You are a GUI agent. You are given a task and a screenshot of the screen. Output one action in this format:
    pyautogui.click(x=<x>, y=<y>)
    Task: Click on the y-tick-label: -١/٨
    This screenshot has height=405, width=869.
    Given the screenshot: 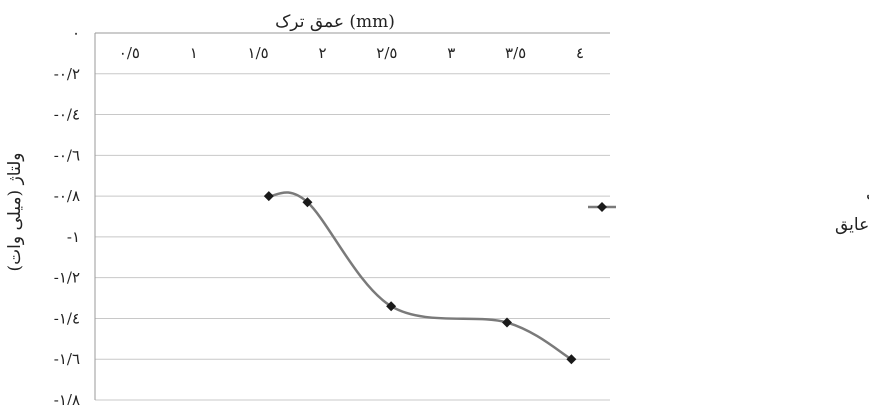 What is the action you would take?
    pyautogui.click(x=67, y=398)
    